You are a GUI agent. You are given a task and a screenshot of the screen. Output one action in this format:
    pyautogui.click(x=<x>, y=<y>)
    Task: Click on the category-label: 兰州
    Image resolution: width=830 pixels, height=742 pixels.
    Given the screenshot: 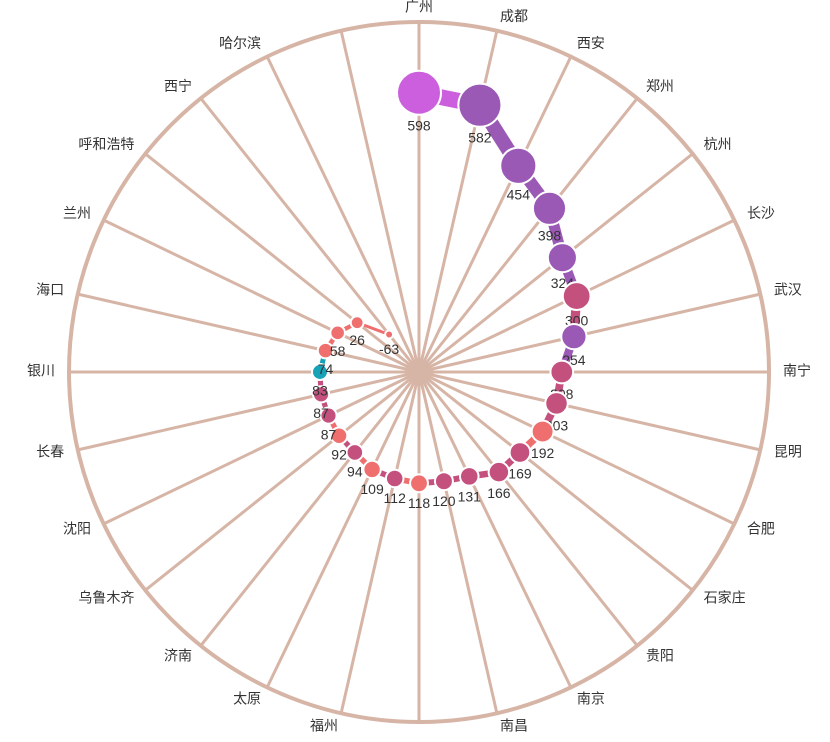 What is the action you would take?
    pyautogui.click(x=77, y=213)
    